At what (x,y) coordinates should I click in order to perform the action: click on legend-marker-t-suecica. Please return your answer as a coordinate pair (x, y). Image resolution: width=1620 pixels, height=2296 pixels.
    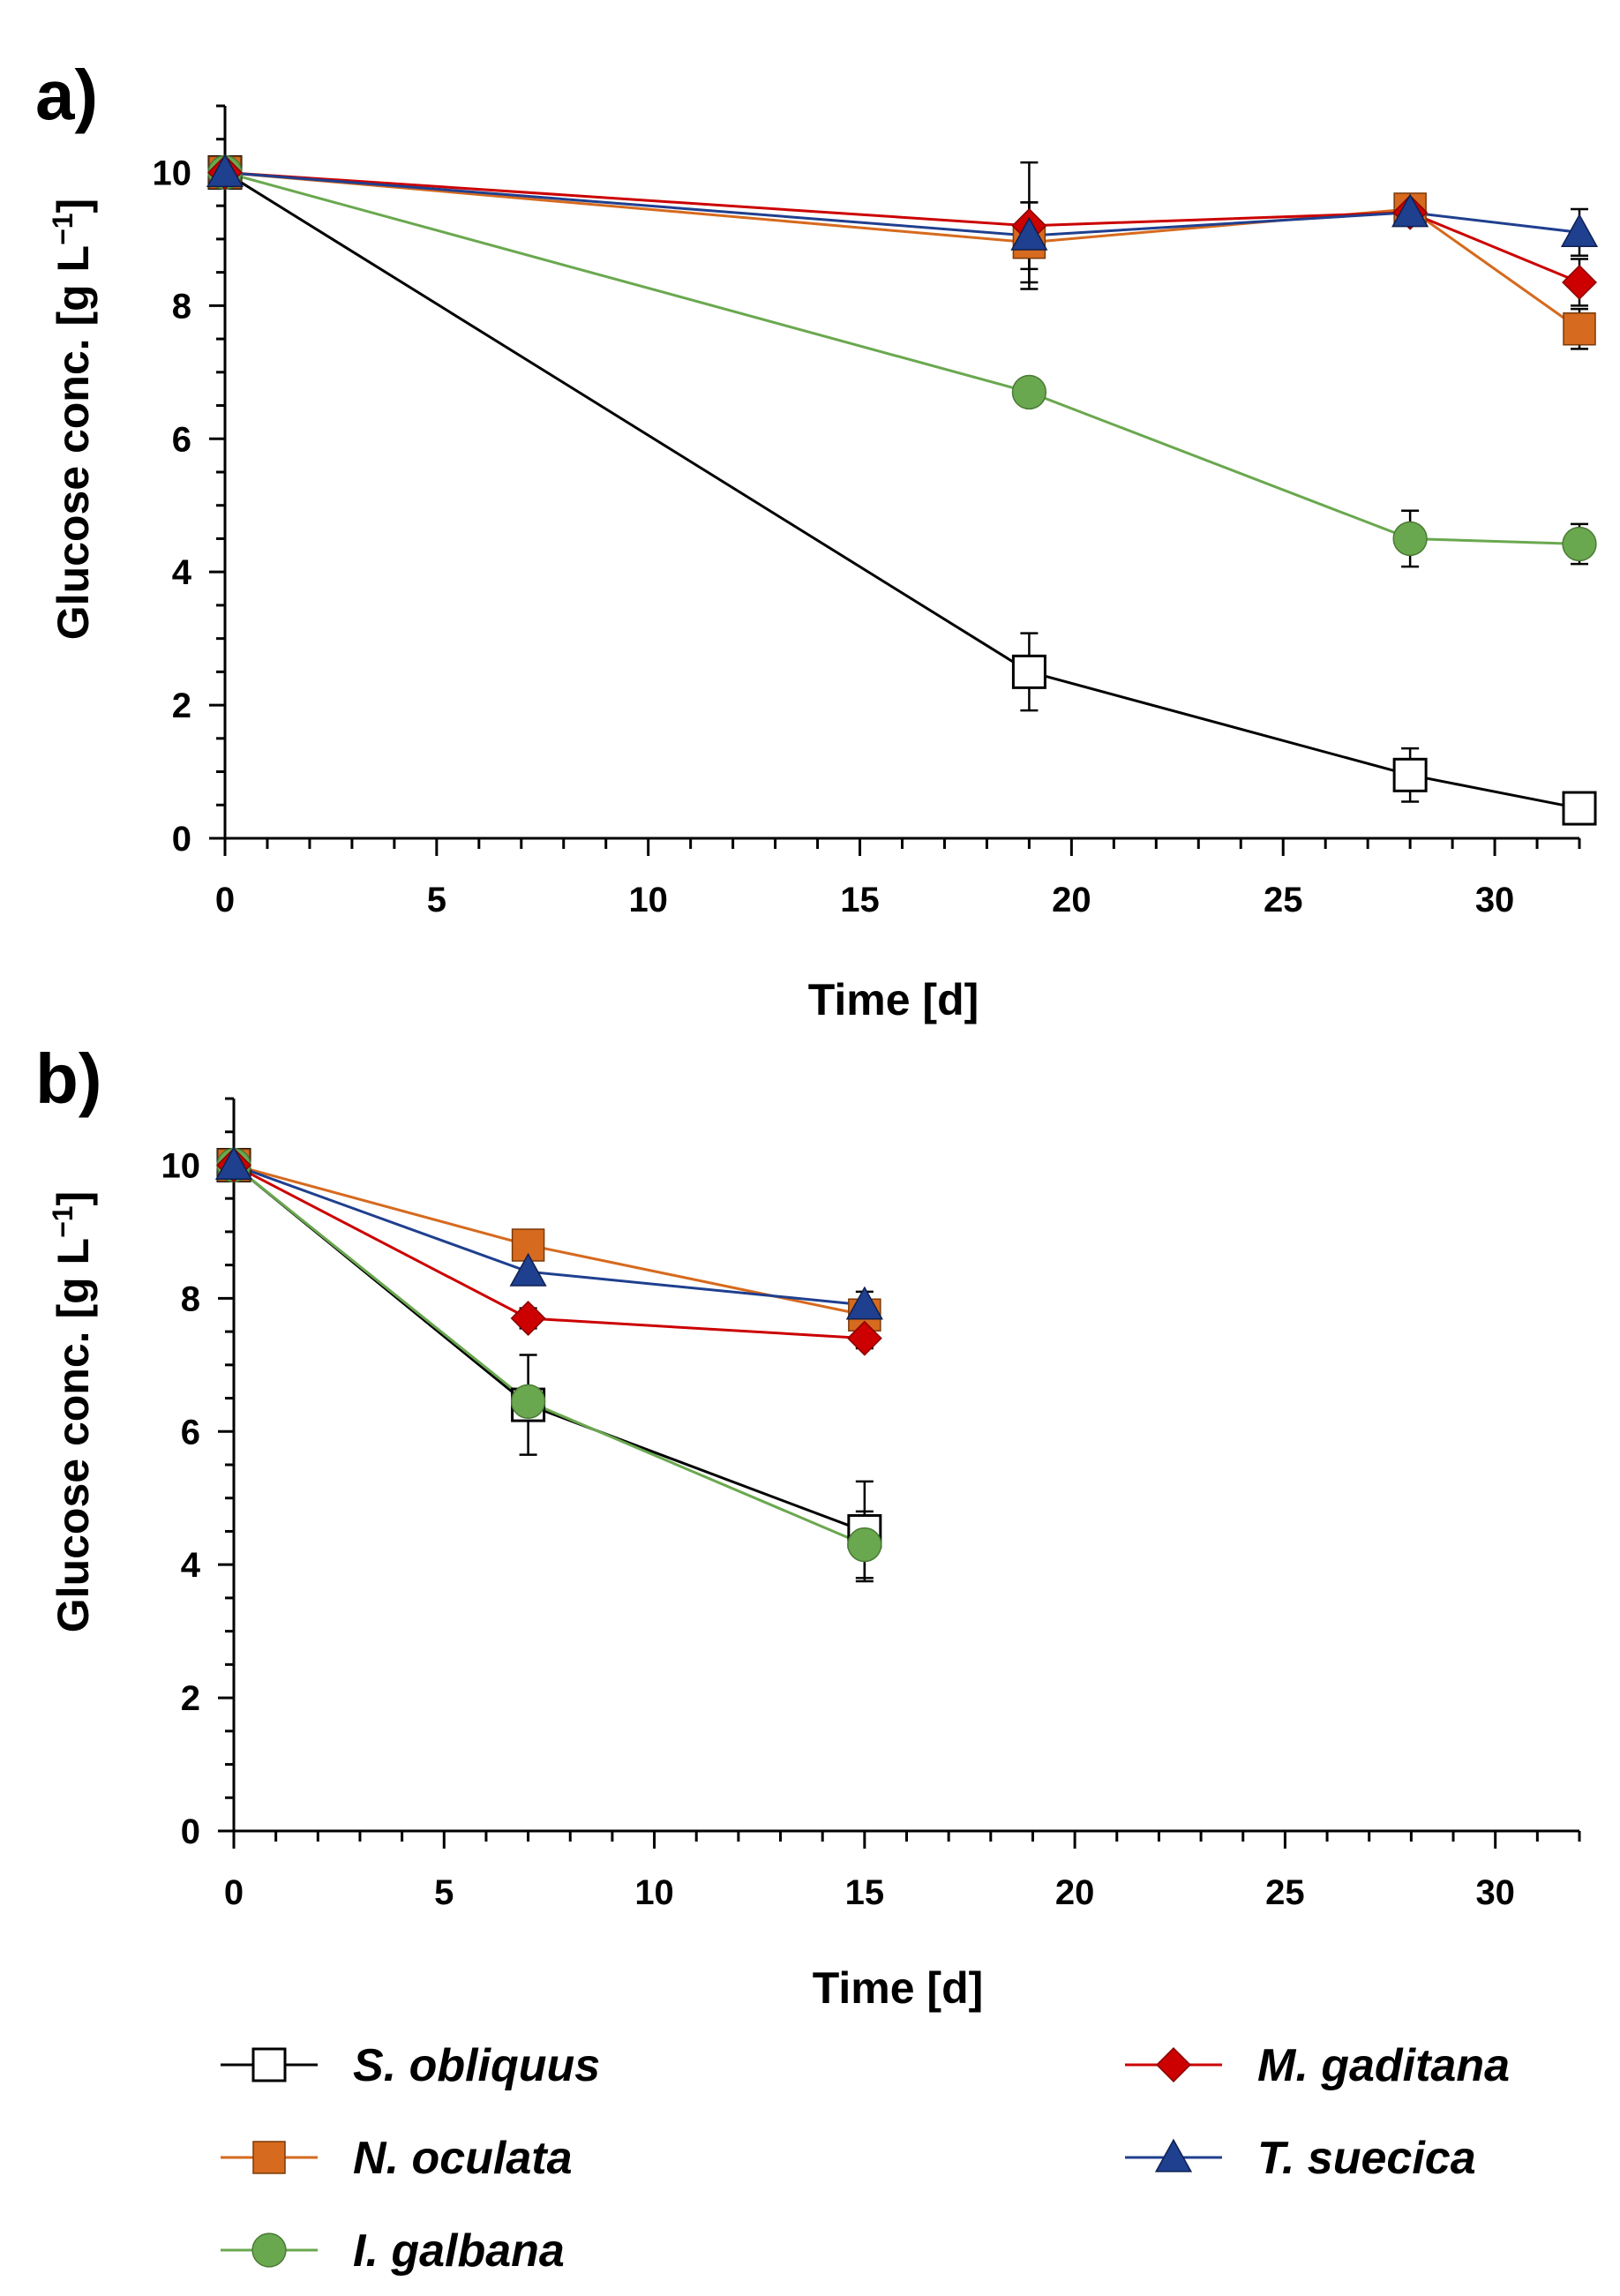
    Looking at the image, I should click on (1173, 2155).